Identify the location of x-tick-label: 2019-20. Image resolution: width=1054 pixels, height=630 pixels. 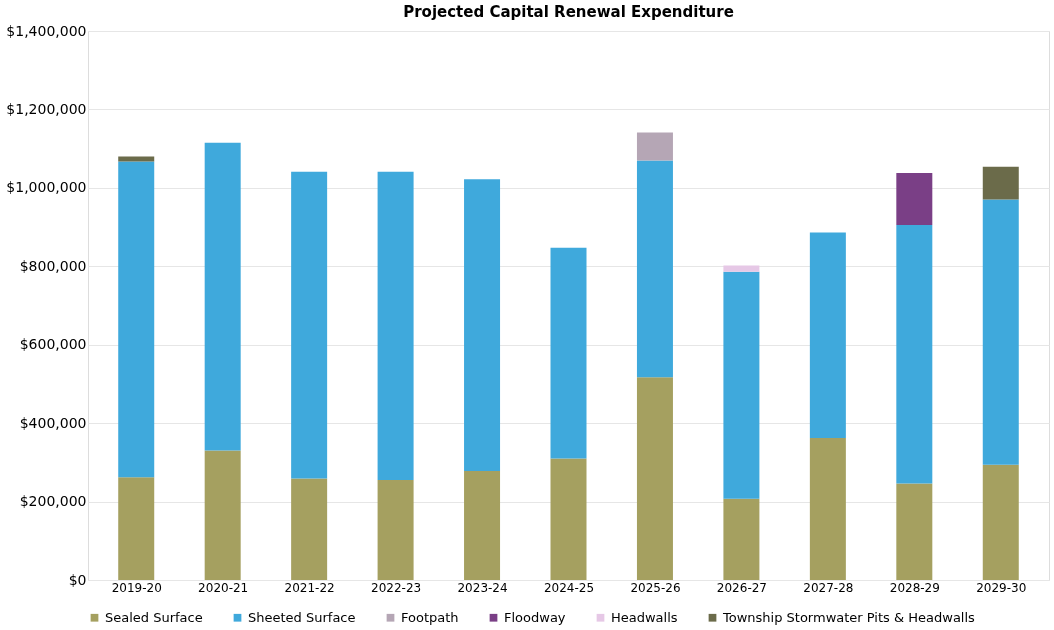
(136, 587).